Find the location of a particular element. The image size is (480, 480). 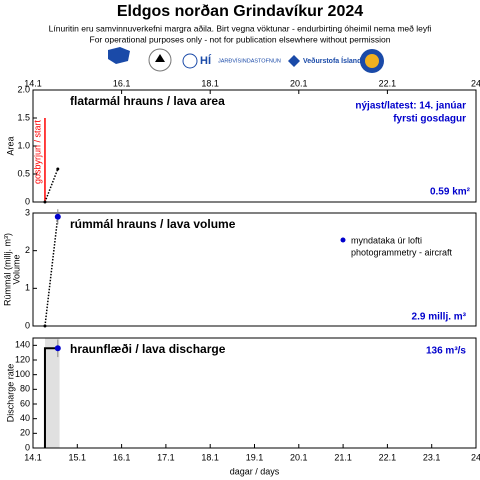

annotation: nýjast/latest: 14. janúar is located at coordinates (410, 106).